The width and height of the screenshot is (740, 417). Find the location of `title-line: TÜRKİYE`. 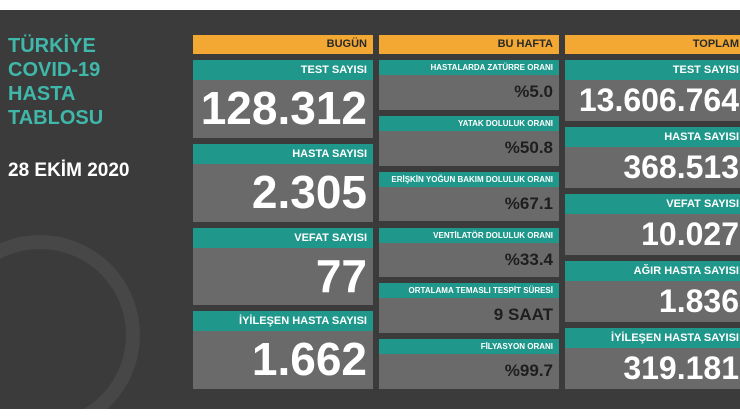

title-line: TÜRKİYE is located at coordinates (52, 46).